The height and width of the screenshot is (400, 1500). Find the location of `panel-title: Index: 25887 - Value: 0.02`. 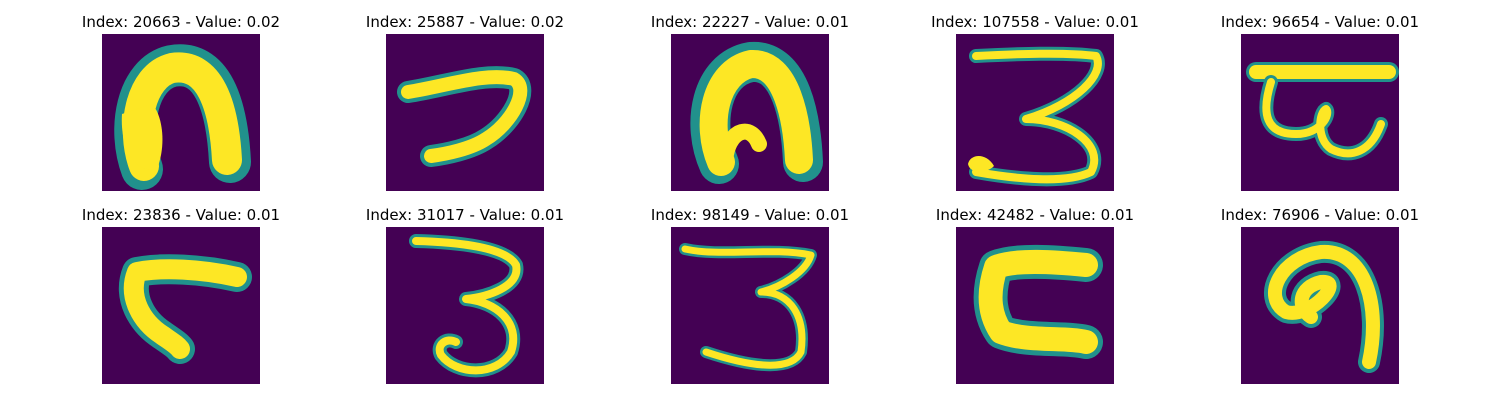

panel-title: Index: 25887 - Value: 0.02 is located at coordinates (465, 22).